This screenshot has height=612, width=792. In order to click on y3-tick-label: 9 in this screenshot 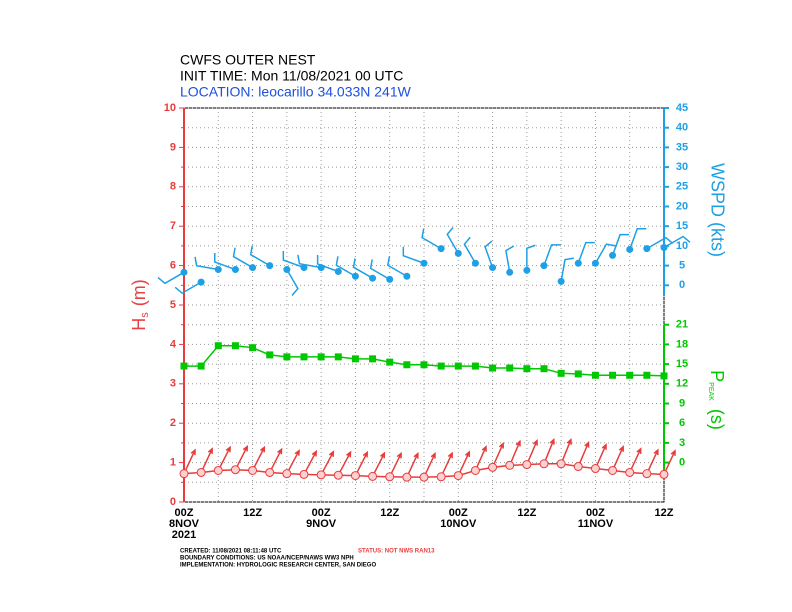, I will do `click(682, 403)`.